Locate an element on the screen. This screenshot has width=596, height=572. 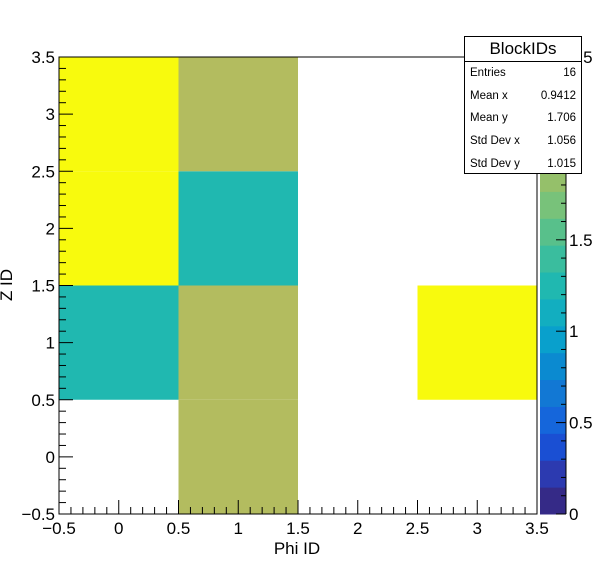
stats-row-stddev-x: Std Dev x 1.056 is located at coordinates (523, 141).